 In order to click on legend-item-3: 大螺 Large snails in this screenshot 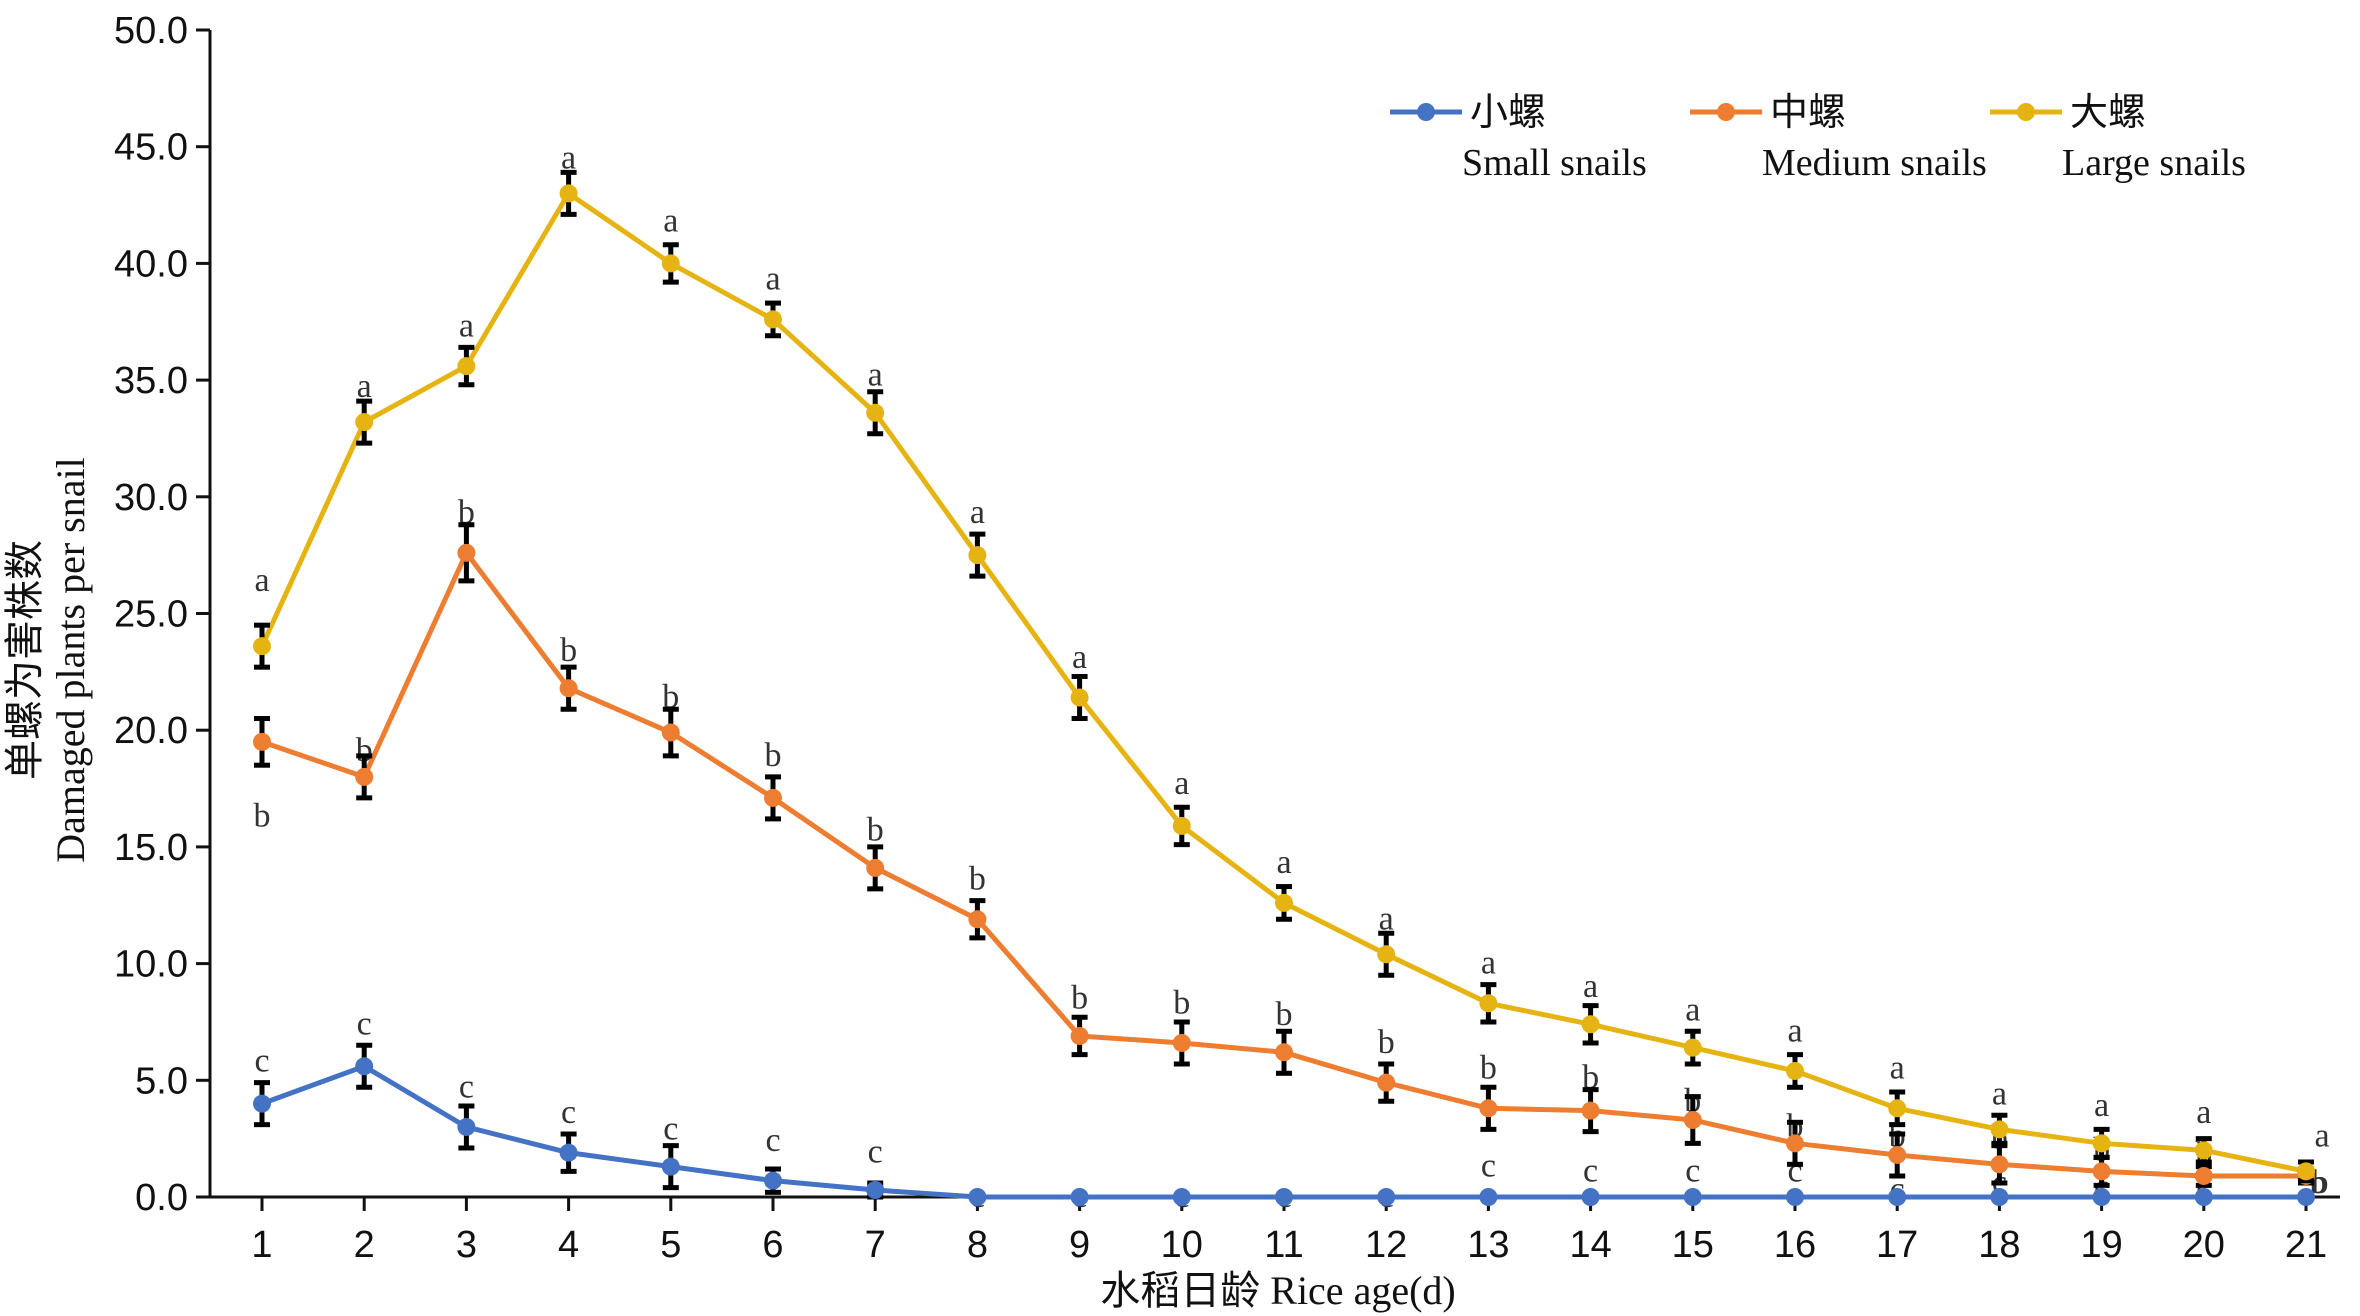, I will do `click(2118, 138)`.